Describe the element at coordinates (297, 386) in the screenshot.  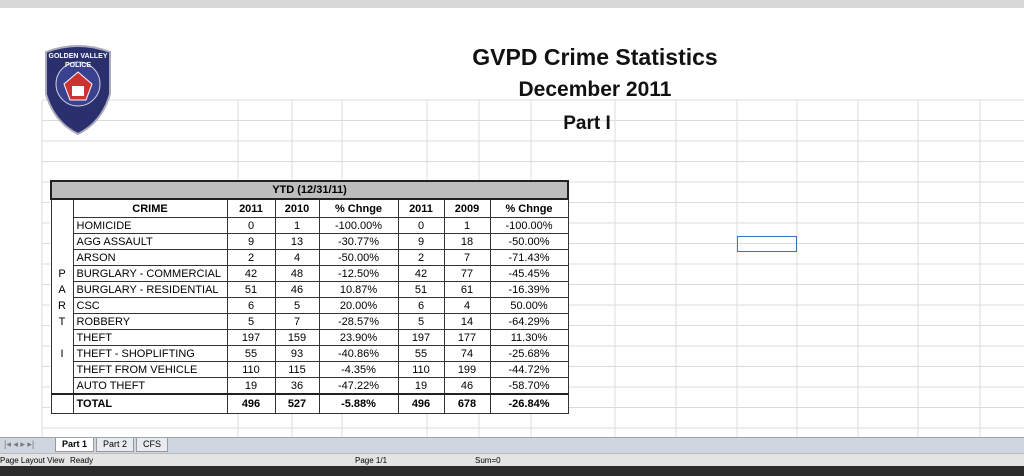
I see `cell-value: 36` at that location.